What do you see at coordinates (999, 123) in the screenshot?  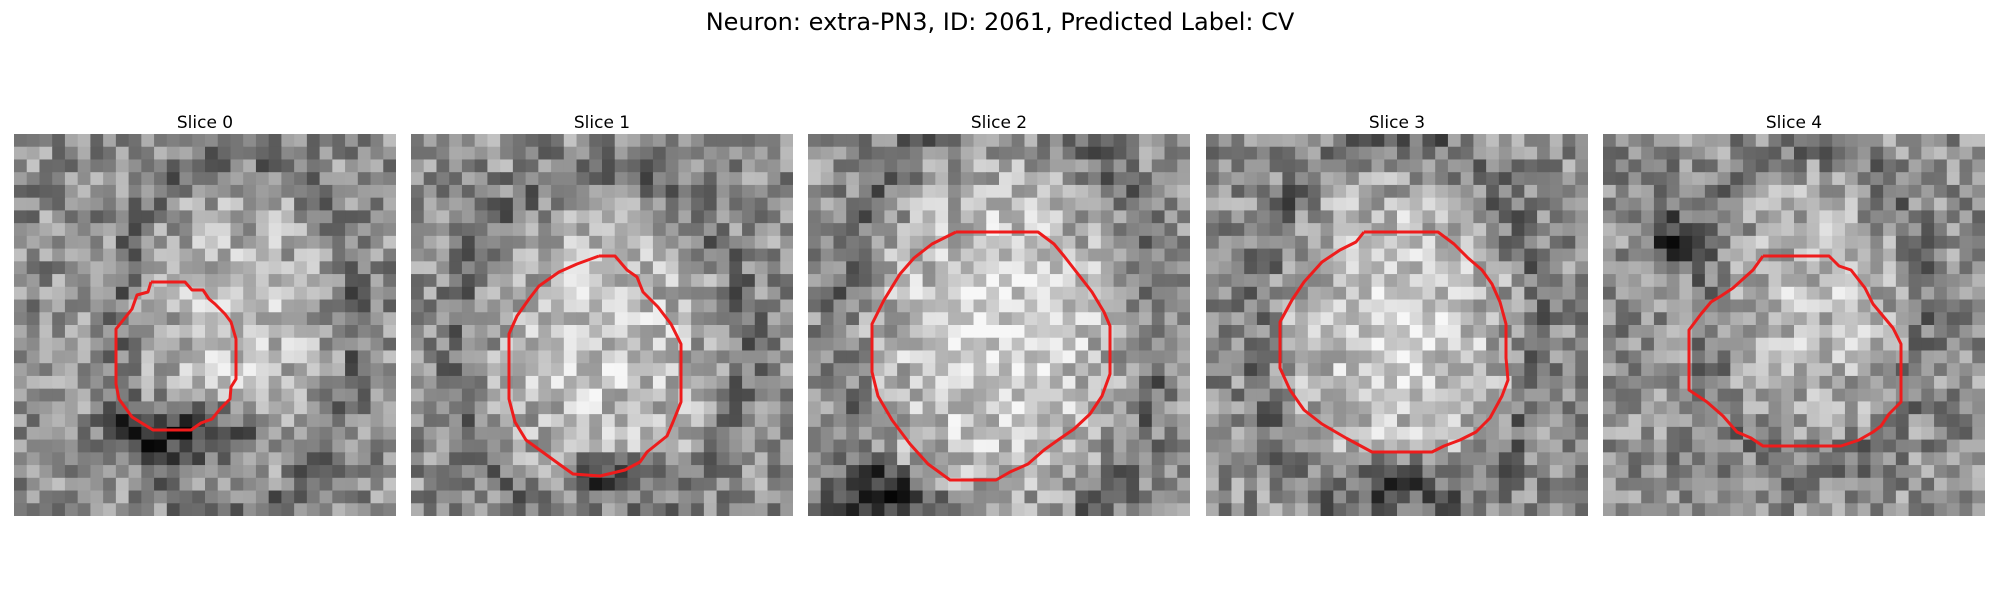 I see `slice-title-2: Slice 2` at bounding box center [999, 123].